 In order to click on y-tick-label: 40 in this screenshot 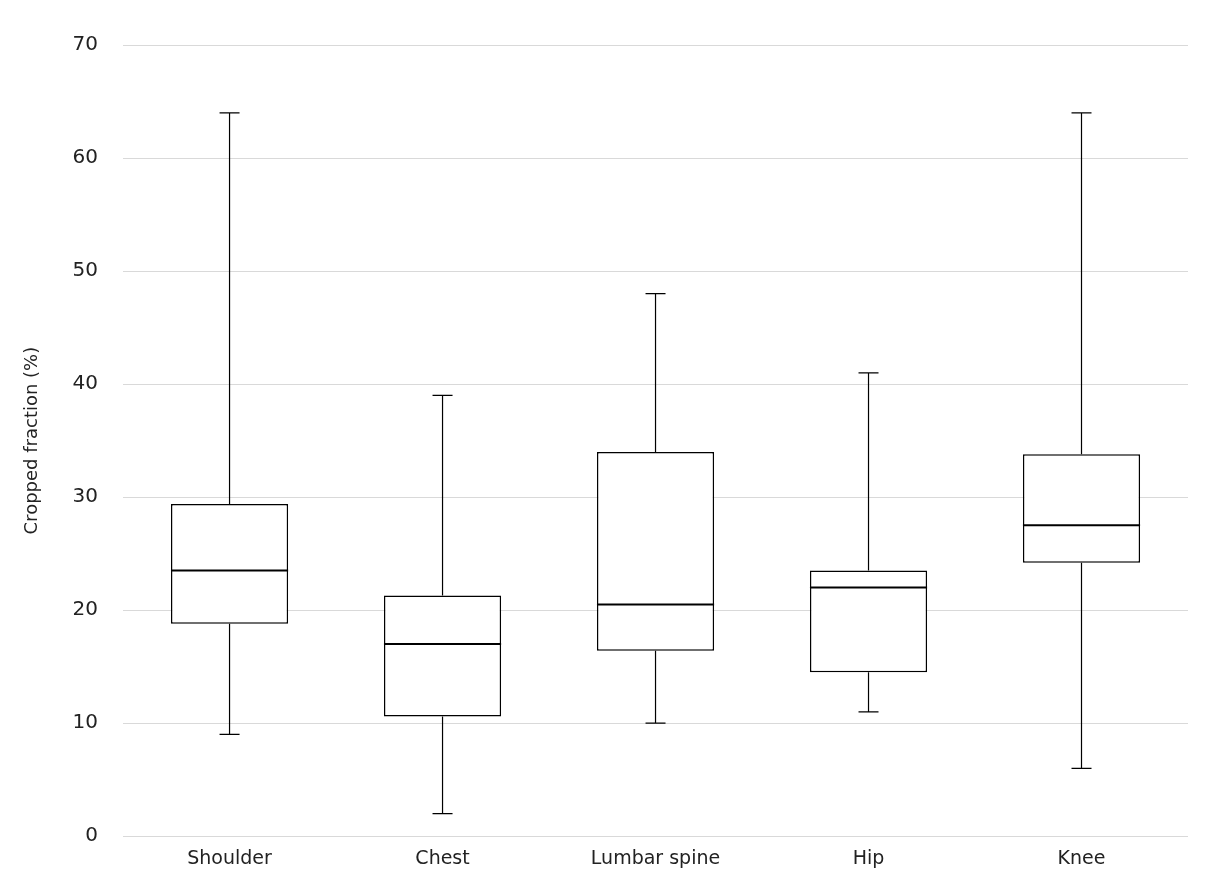, I will do `click(85, 382)`.